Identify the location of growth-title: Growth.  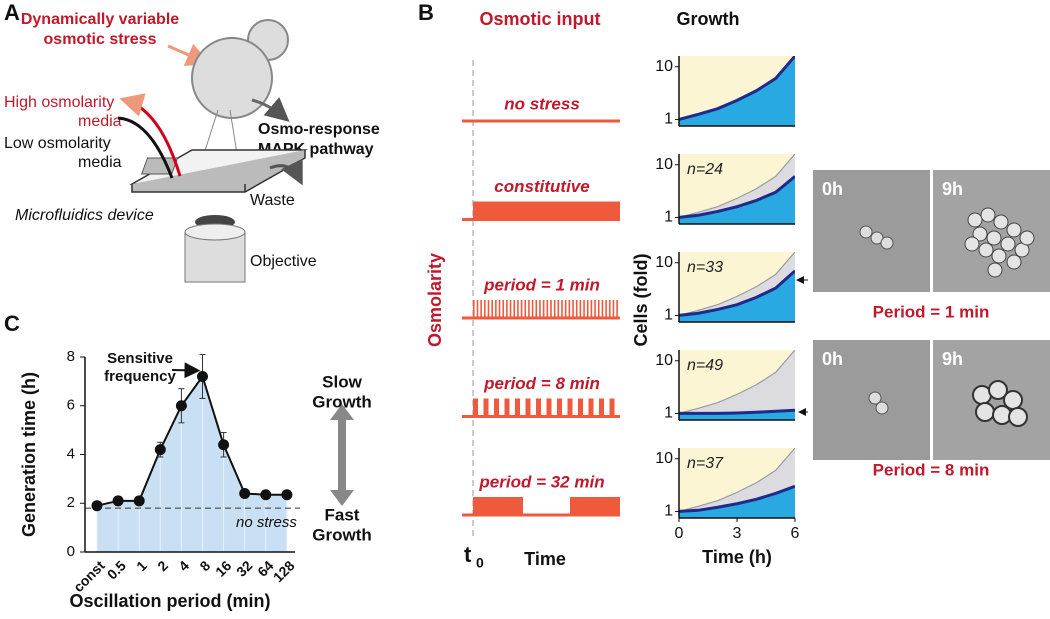
(708, 19).